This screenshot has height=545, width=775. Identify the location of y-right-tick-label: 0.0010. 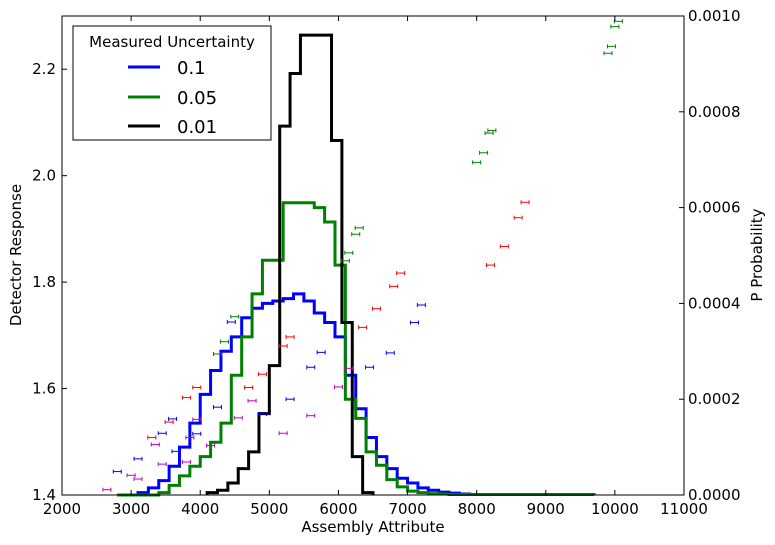
(714, 16).